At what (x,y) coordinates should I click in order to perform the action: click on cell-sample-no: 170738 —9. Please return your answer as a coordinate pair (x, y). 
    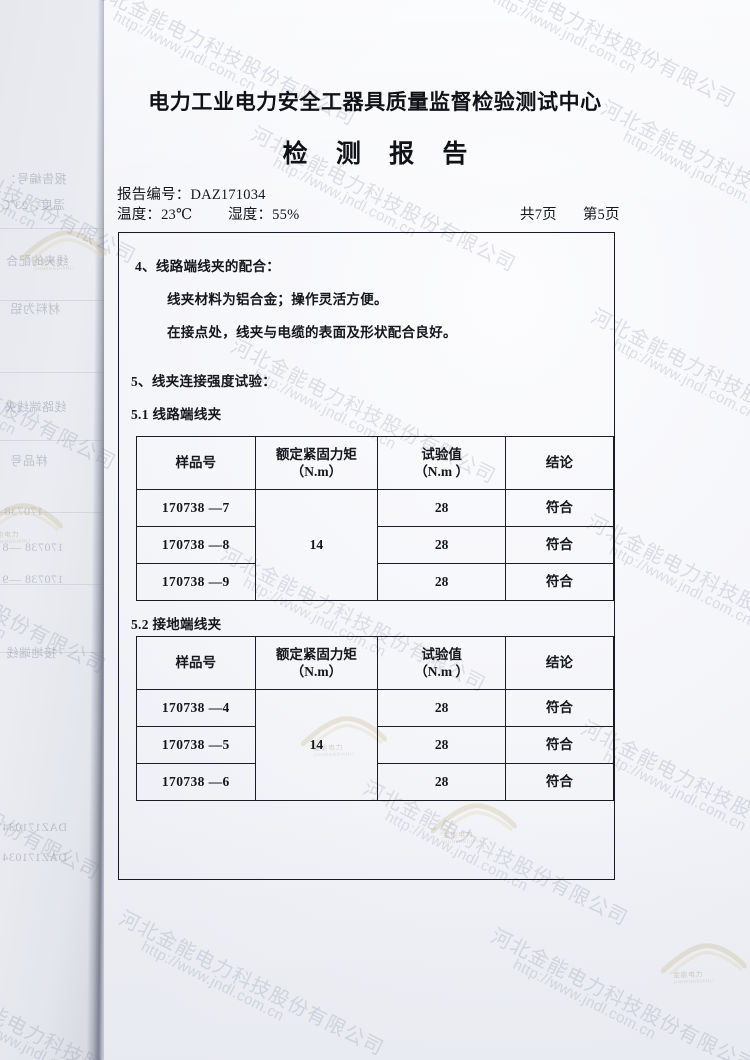
    Looking at the image, I should click on (196, 582).